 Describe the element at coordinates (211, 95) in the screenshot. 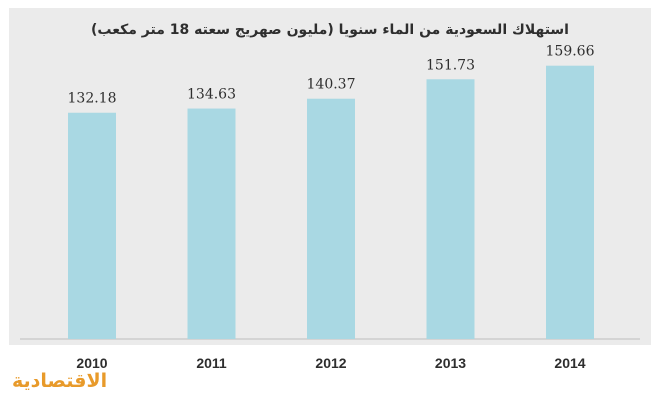

I see `data-label-2011: 134.63` at that location.